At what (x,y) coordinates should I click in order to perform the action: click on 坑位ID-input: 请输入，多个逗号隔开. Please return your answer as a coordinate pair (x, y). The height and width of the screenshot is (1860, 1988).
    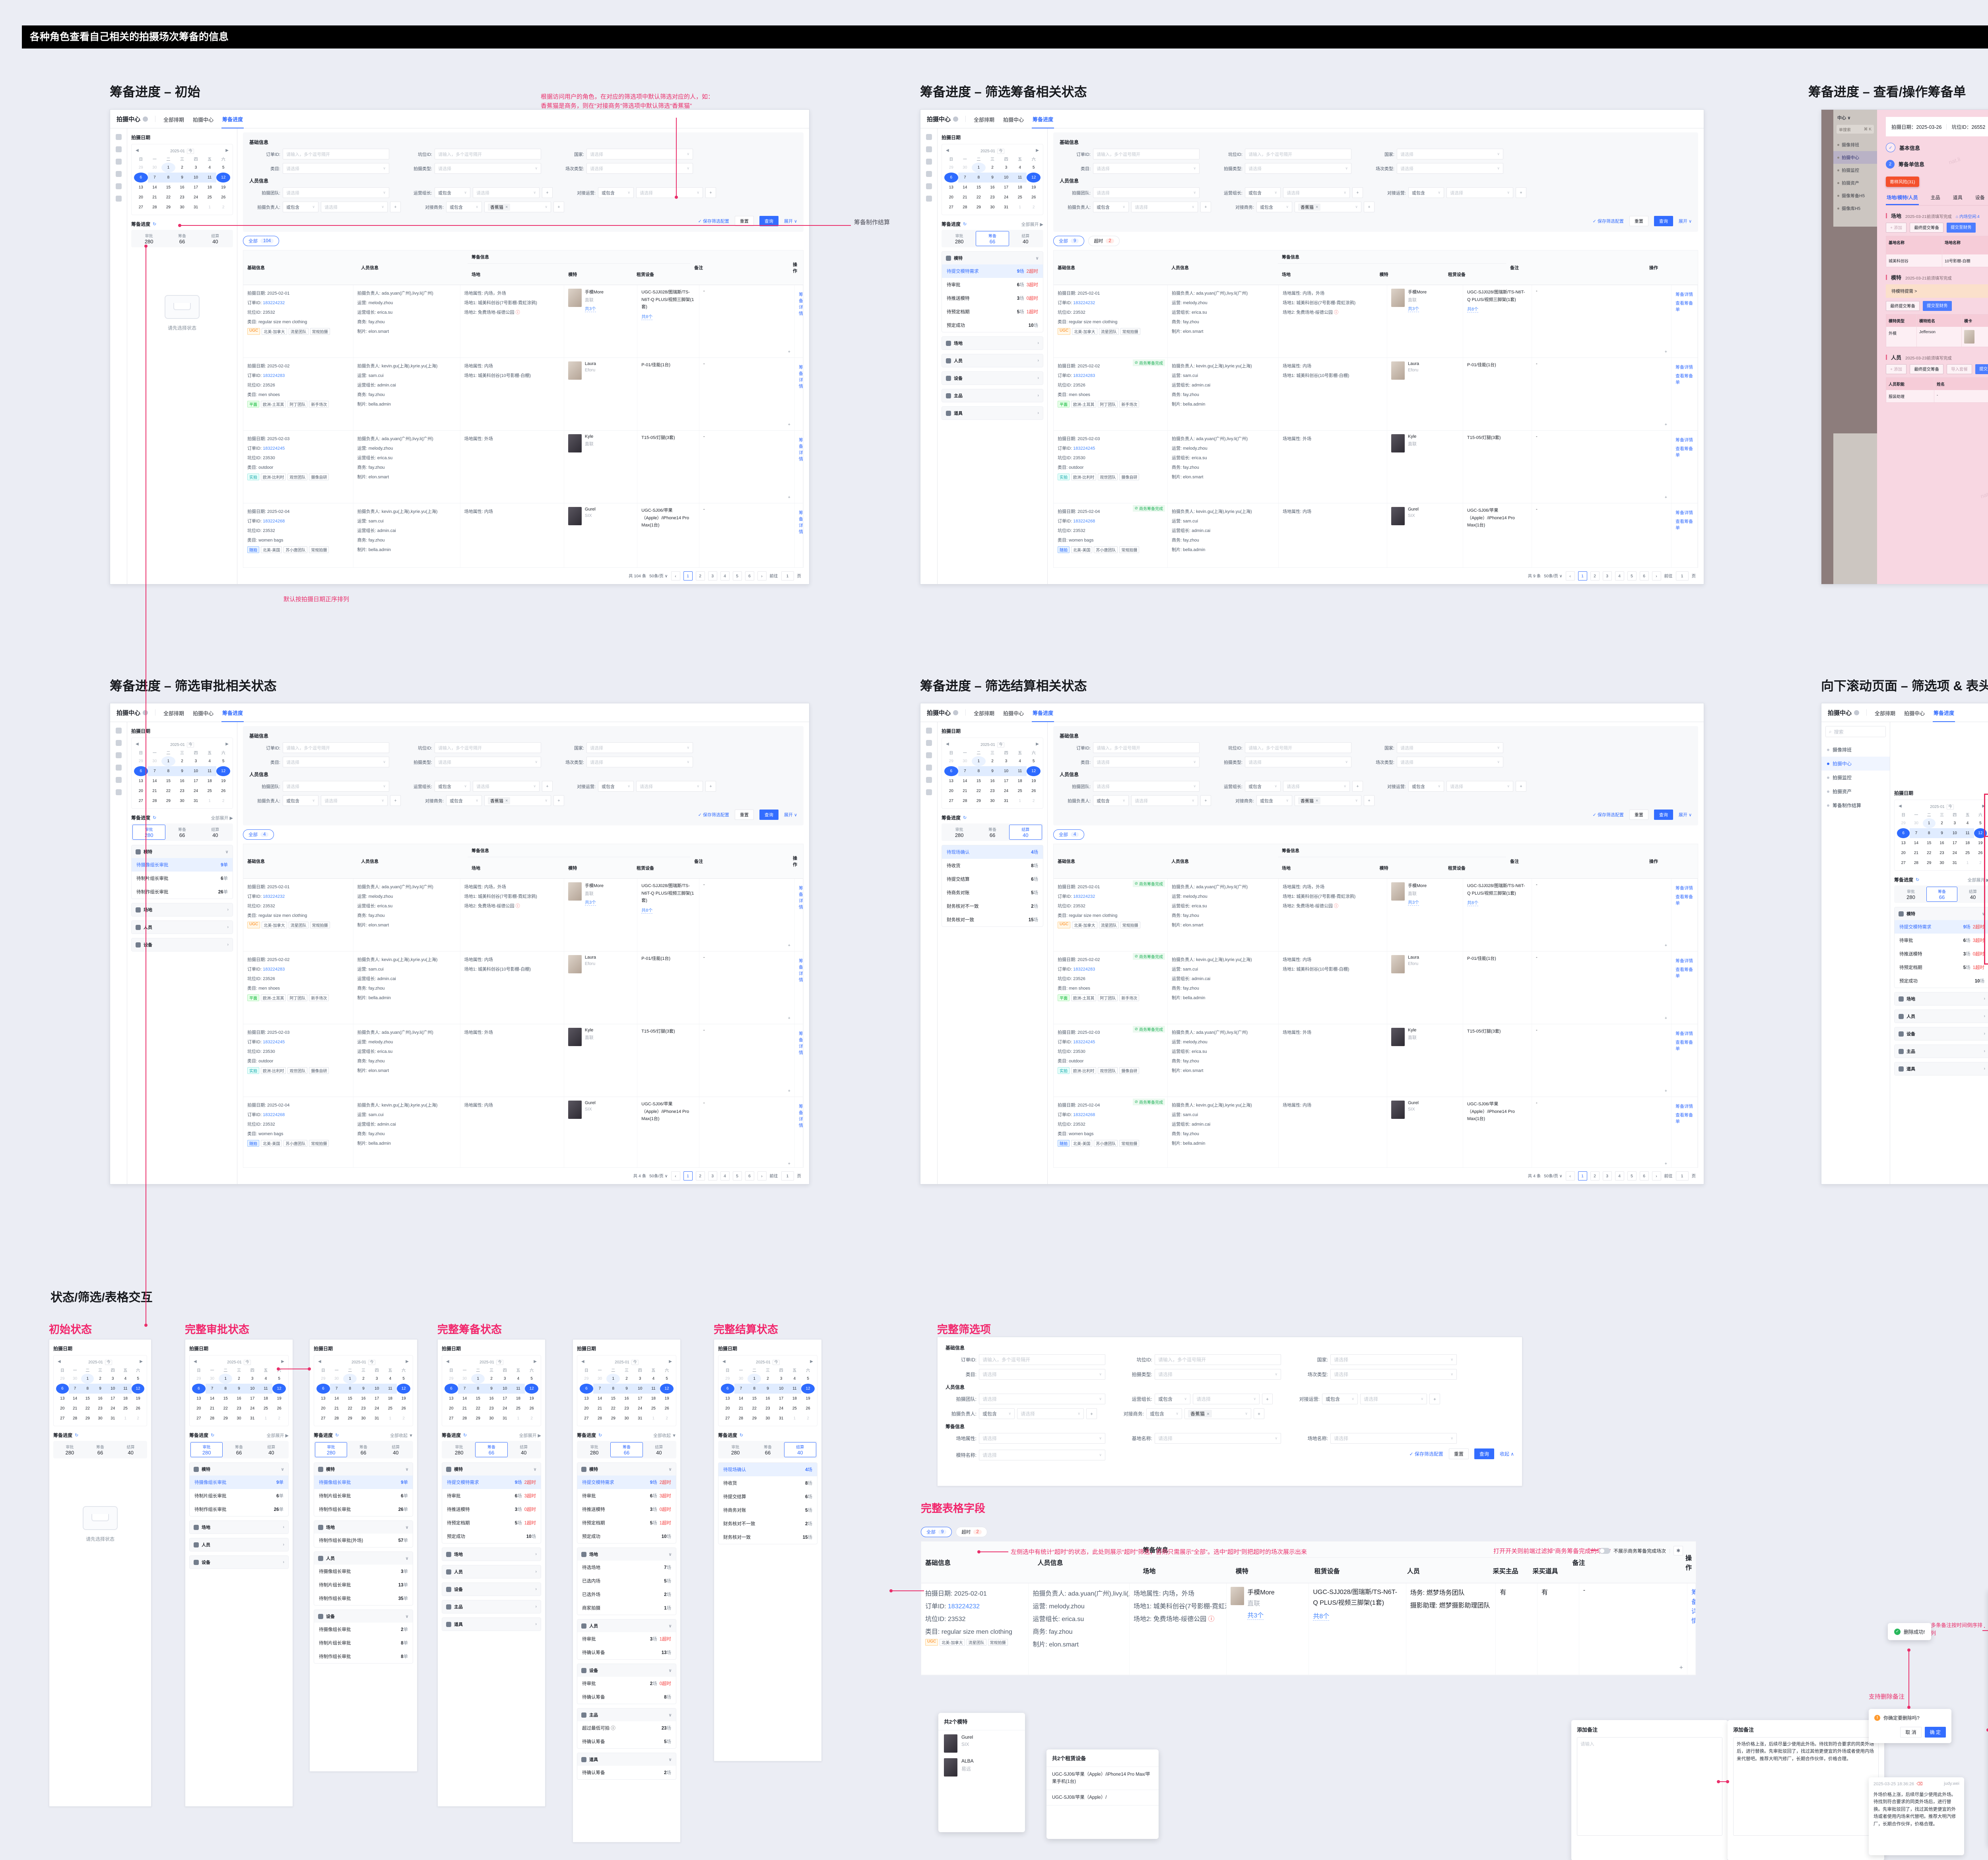
    Looking at the image, I should click on (1218, 1359).